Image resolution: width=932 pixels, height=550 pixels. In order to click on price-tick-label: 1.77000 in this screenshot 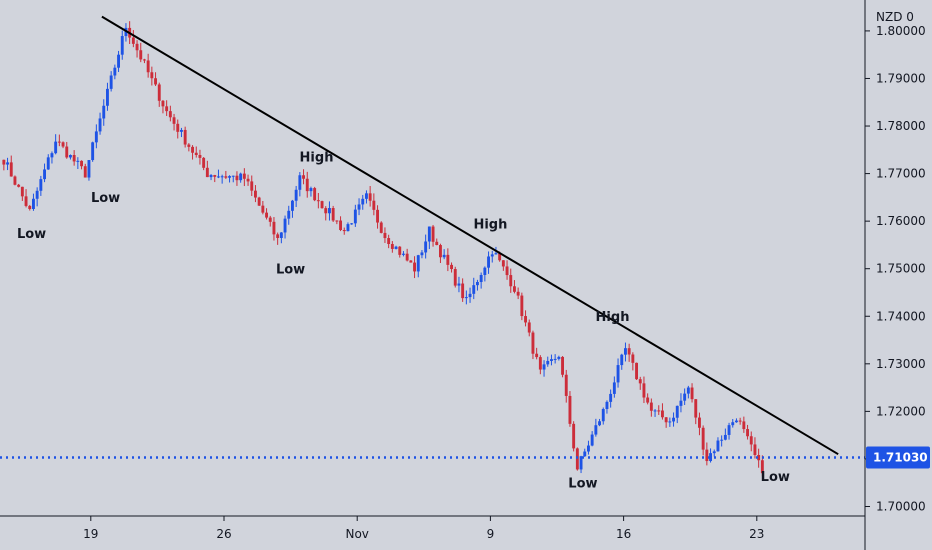, I will do `click(901, 174)`.